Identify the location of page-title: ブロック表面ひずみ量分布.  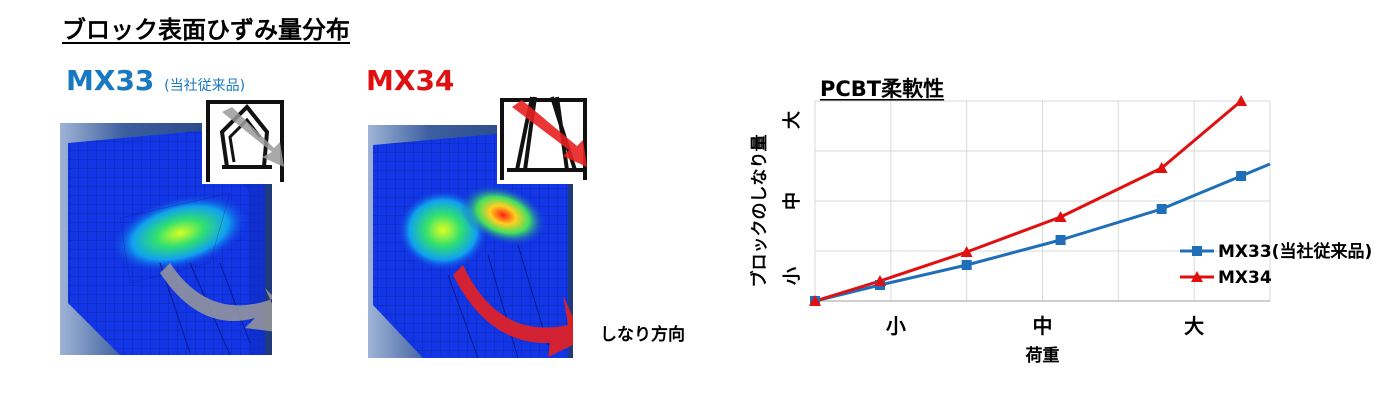
(206, 30).